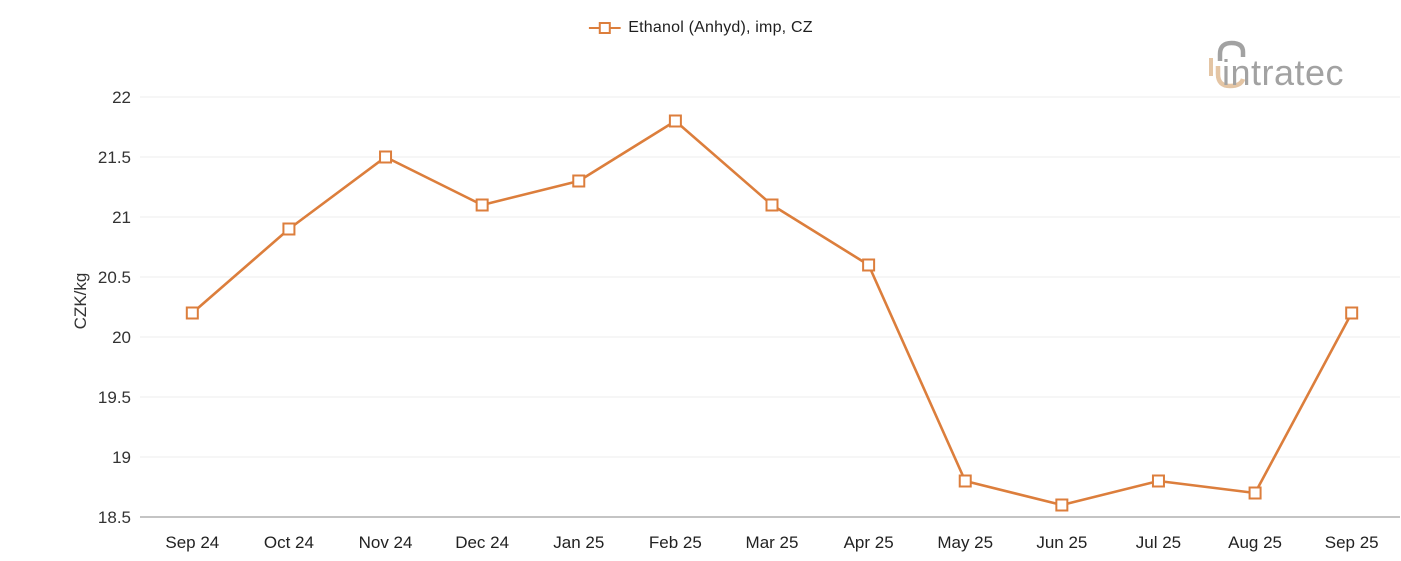 This screenshot has height=561, width=1401. What do you see at coordinates (604, 28) in the screenshot?
I see `legend-marker-icon` at bounding box center [604, 28].